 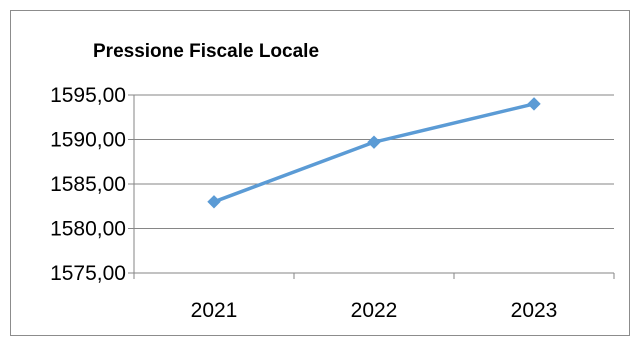 What do you see at coordinates (534, 310) in the screenshot?
I see `x-tick-label: 2023` at bounding box center [534, 310].